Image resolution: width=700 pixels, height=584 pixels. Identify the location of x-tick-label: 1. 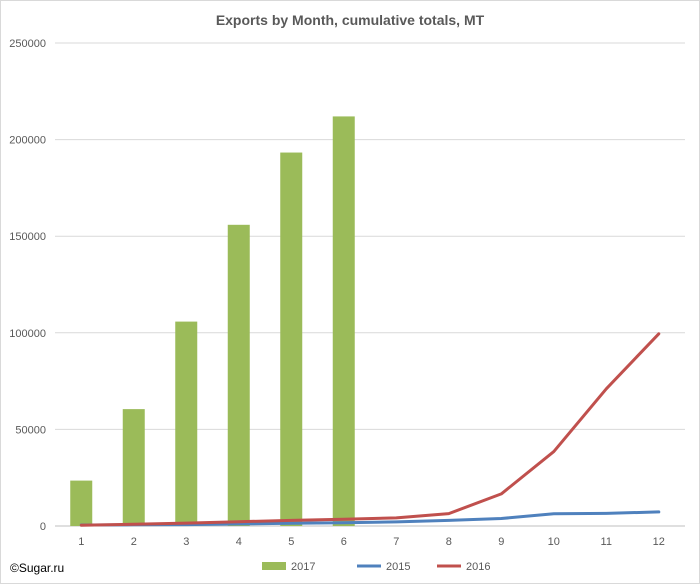
(81, 542).